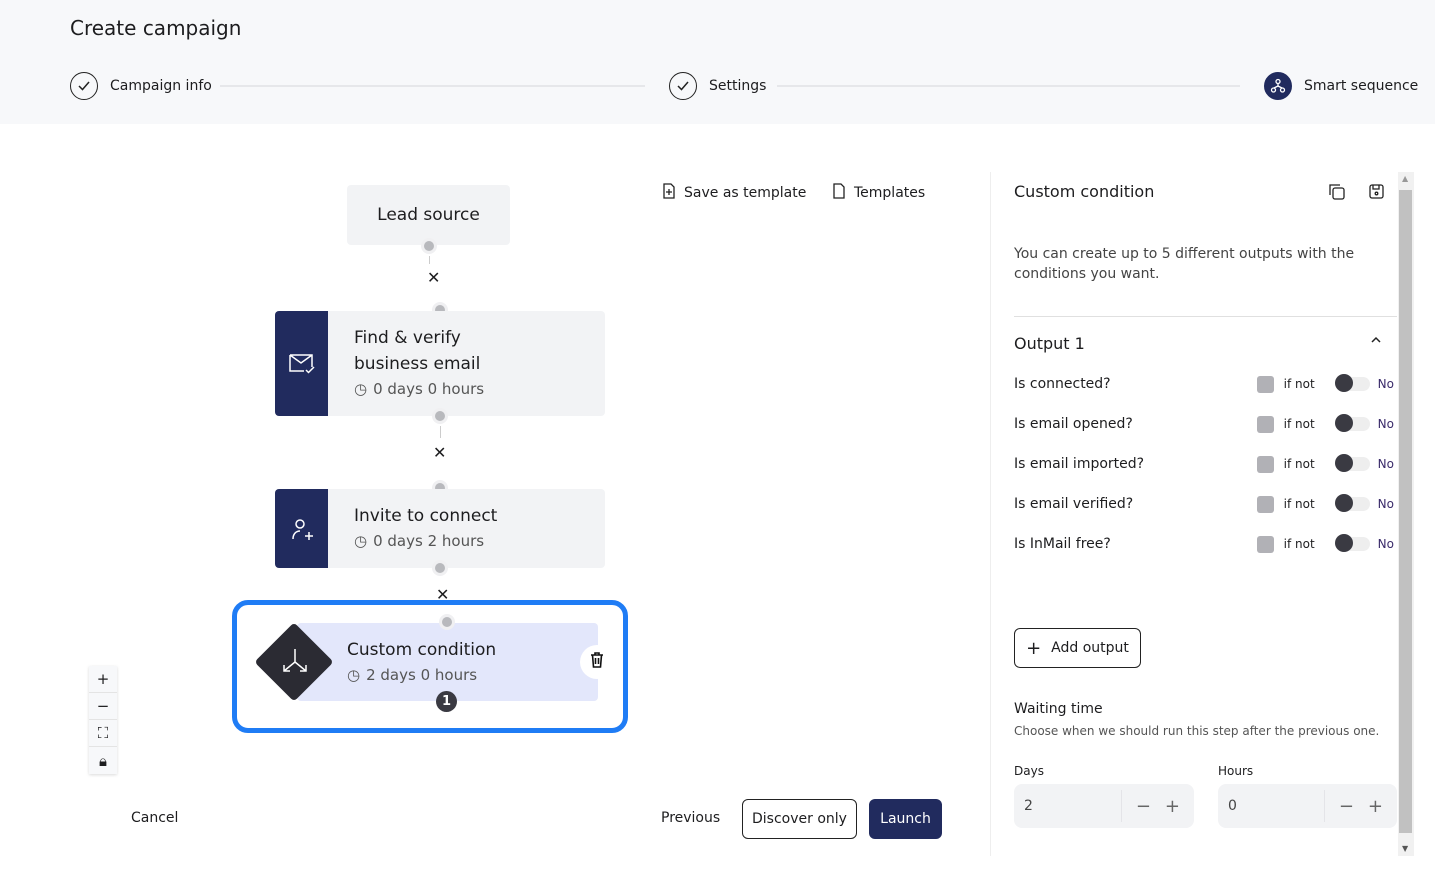 This screenshot has width=1435, height=886. Describe the element at coordinates (738, 86) in the screenshot. I see `step-label: Settings` at that location.